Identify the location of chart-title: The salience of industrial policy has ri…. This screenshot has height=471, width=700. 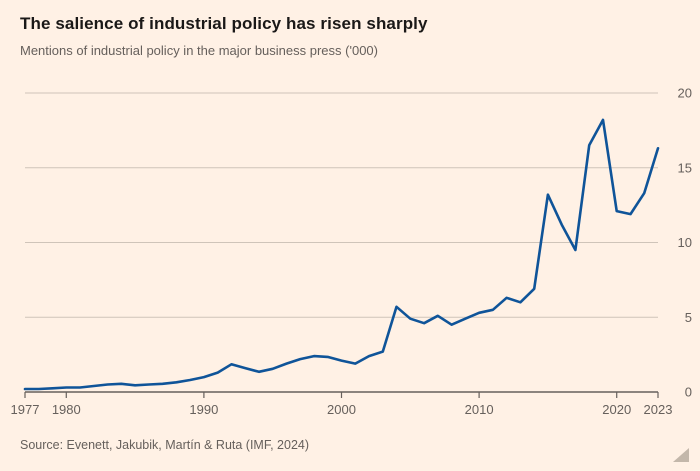
(224, 23).